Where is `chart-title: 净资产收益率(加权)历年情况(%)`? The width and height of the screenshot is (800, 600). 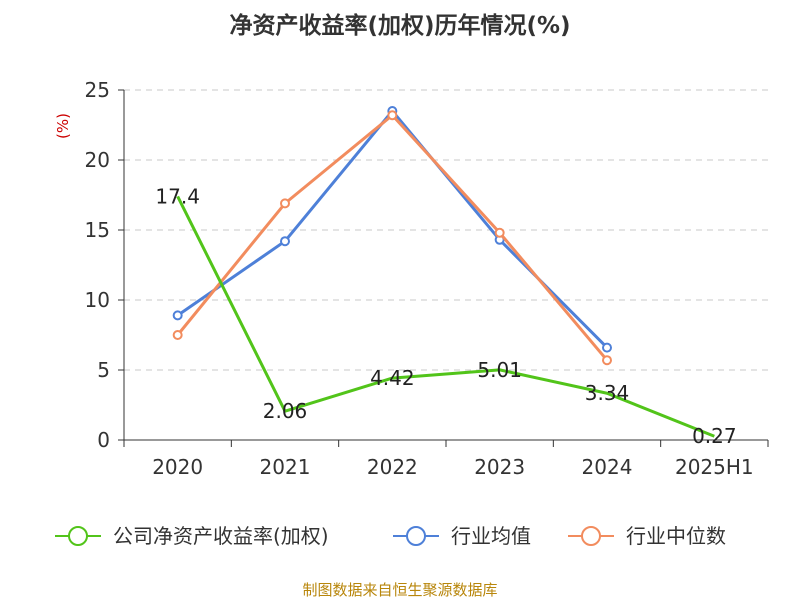 chart-title: 净资产收益率(加权)历年情况(%) is located at coordinates (399, 25).